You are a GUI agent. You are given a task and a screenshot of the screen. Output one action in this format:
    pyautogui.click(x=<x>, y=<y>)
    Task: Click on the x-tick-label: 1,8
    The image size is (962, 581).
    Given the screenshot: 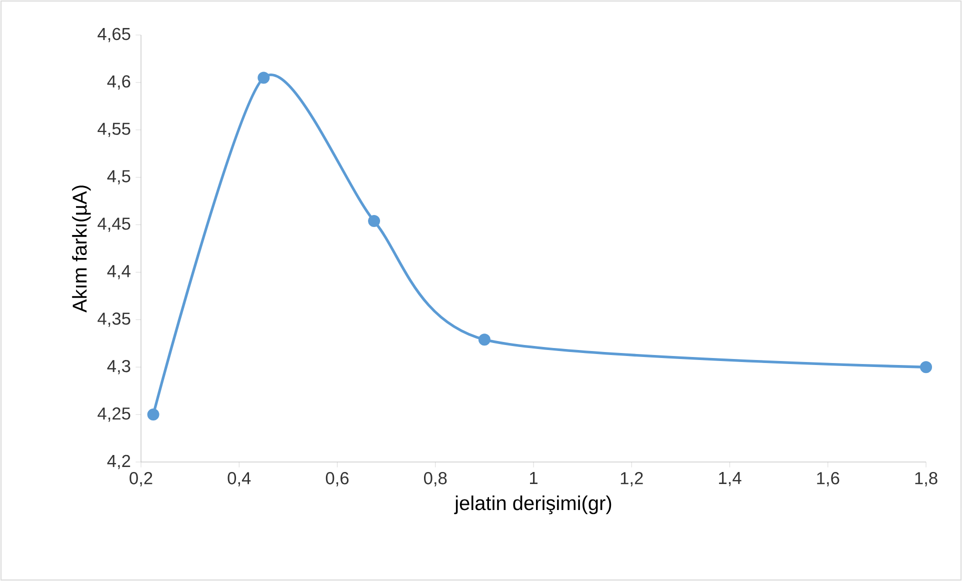 What is the action you would take?
    pyautogui.click(x=926, y=479)
    